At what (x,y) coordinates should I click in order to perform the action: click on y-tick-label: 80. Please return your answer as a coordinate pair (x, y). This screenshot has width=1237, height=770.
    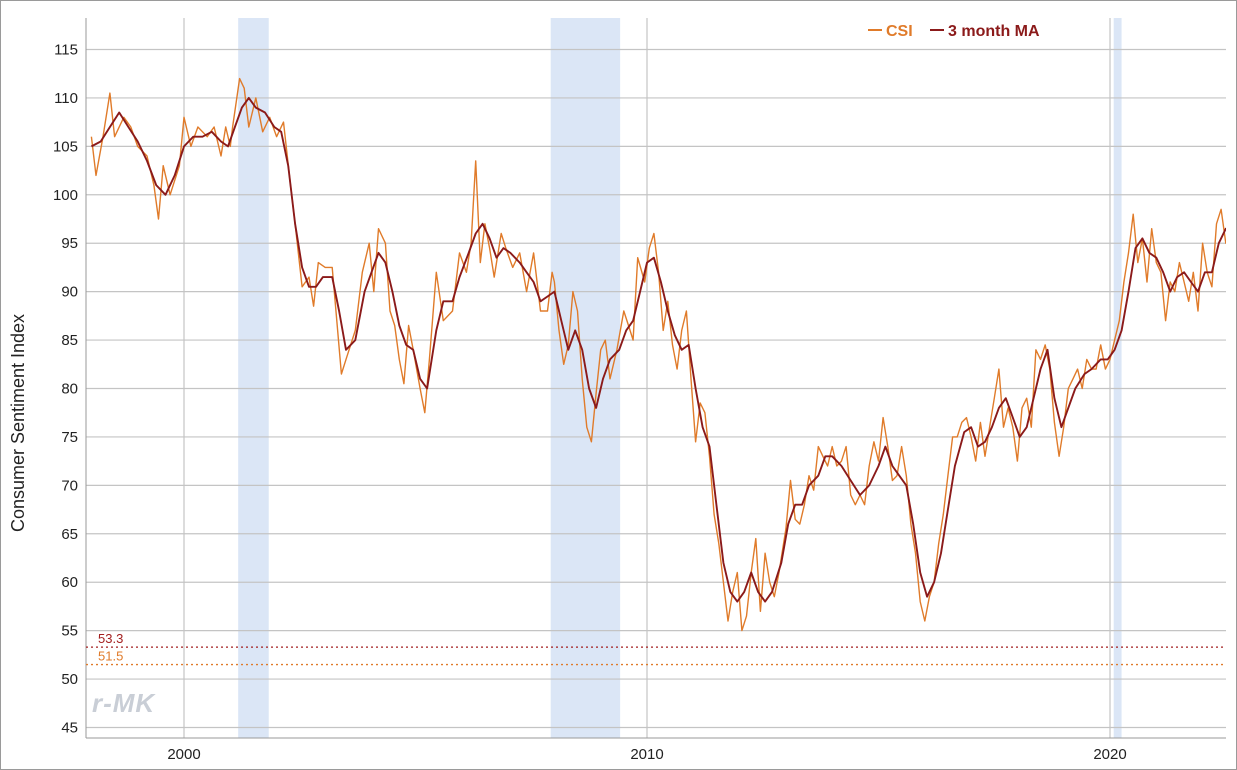
    Looking at the image, I should click on (69, 389).